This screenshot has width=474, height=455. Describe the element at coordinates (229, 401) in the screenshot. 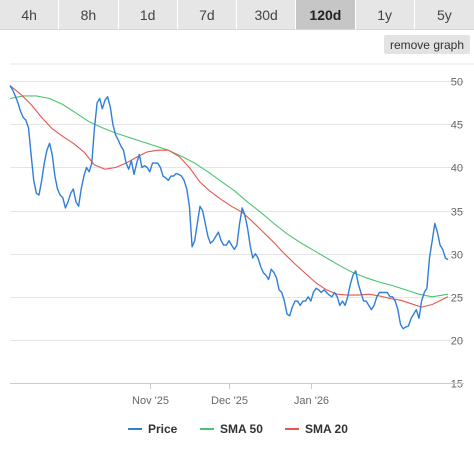

I see `x-tick-label: Dec '25` at that location.